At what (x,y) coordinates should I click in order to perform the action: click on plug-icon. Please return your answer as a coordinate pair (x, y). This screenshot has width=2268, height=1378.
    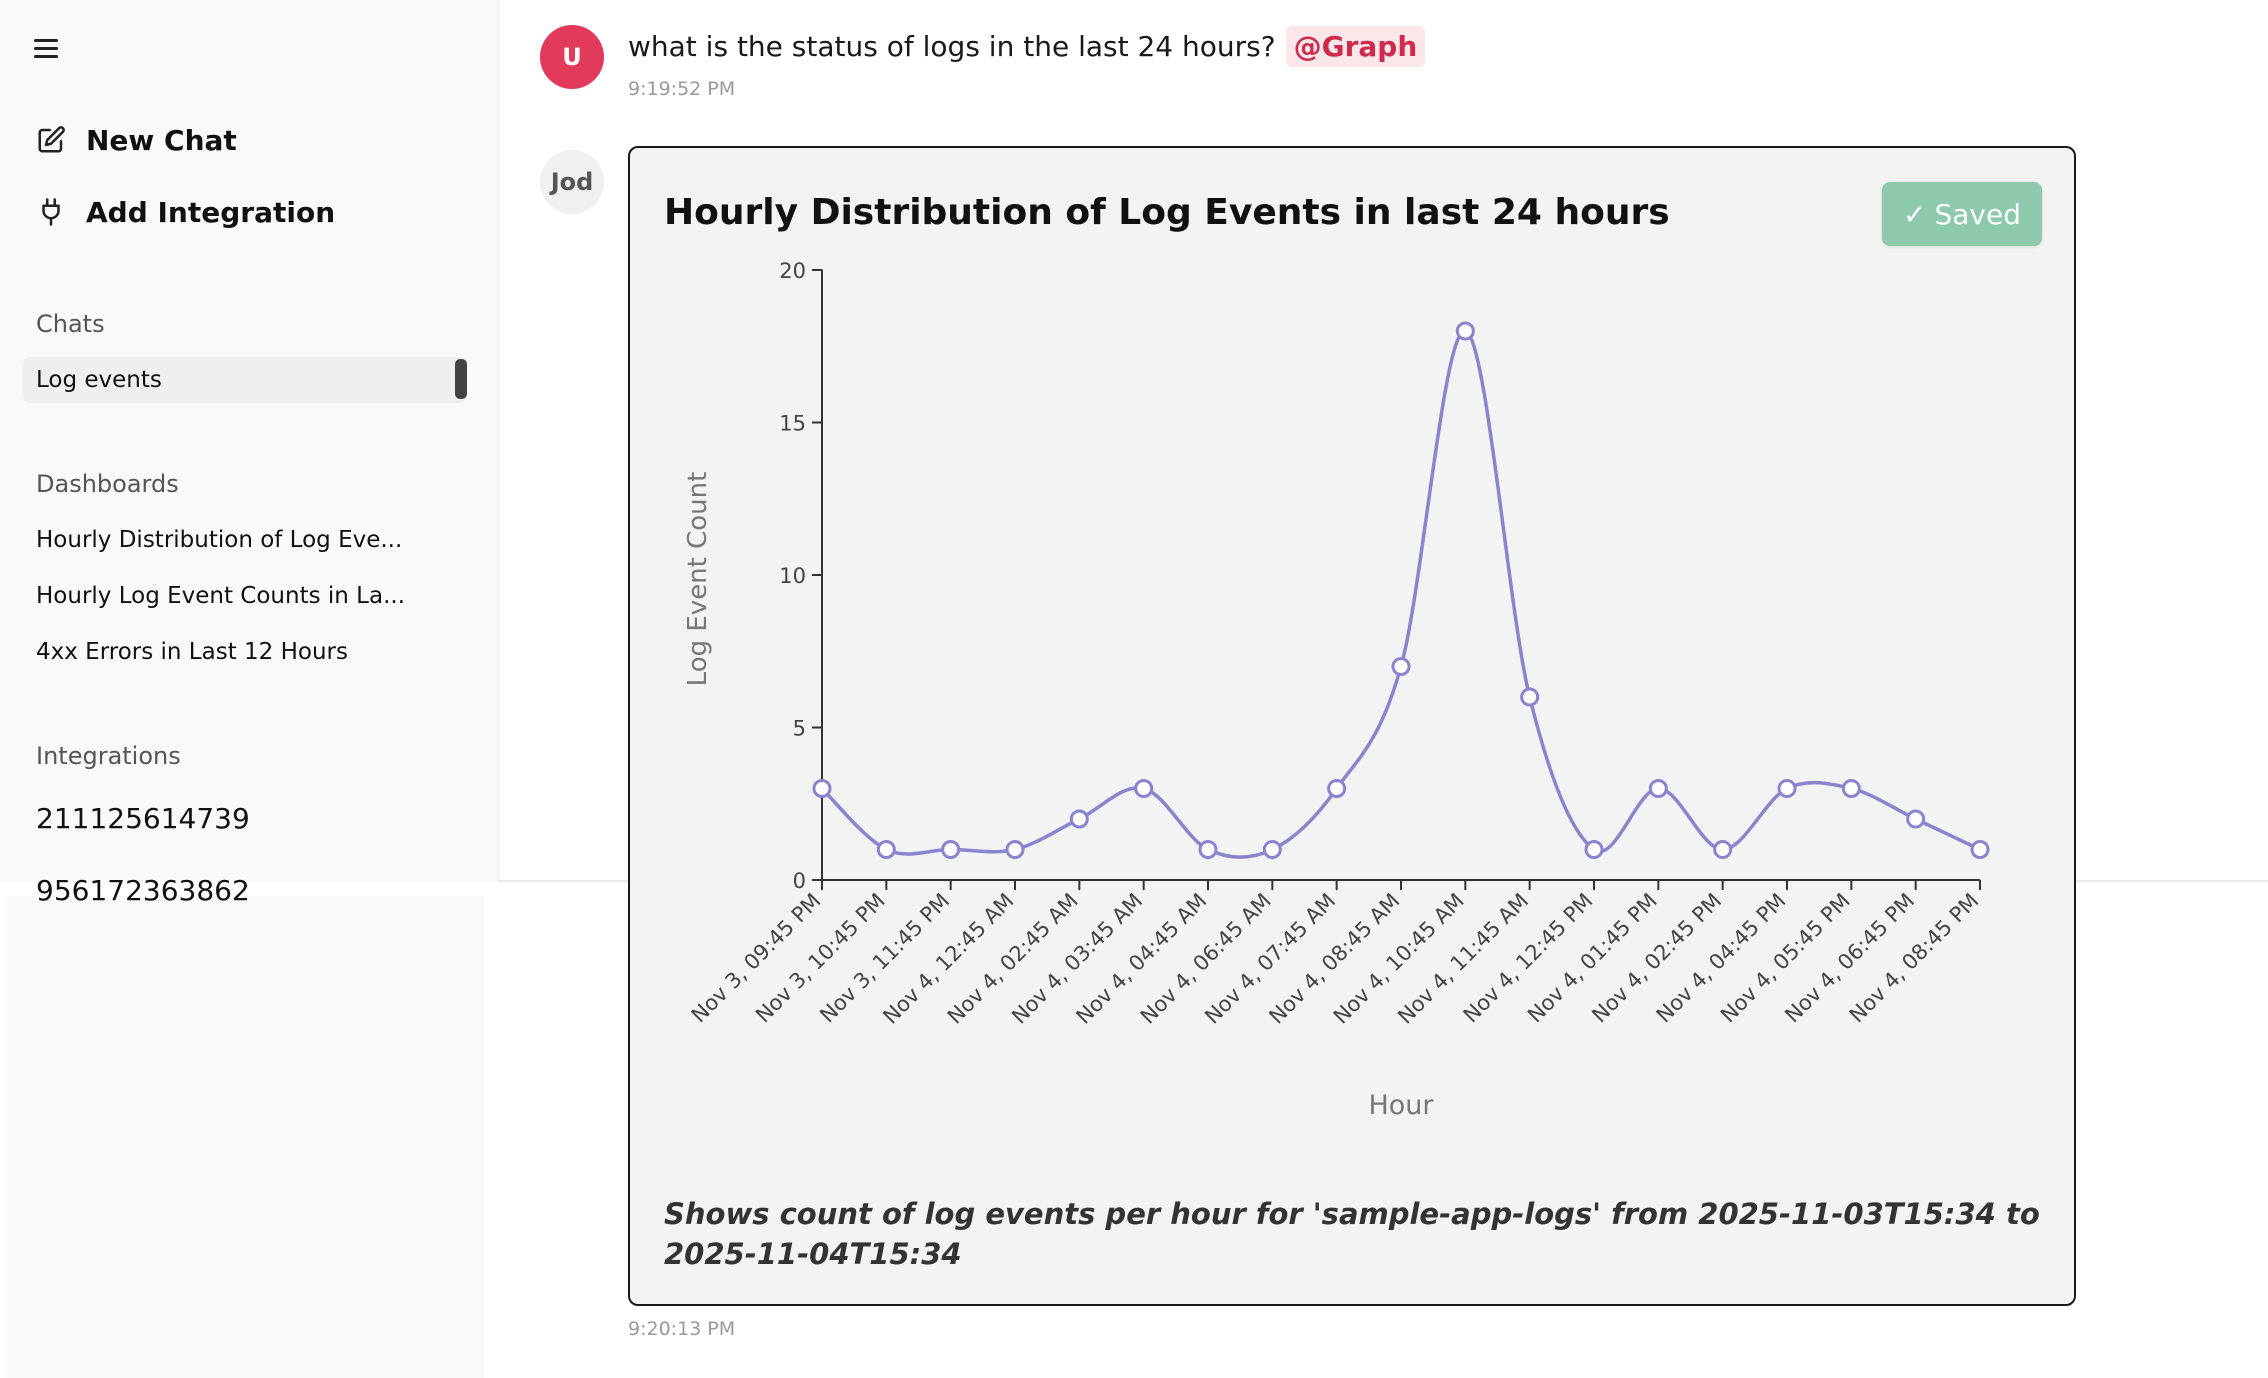
    Looking at the image, I should click on (51, 212).